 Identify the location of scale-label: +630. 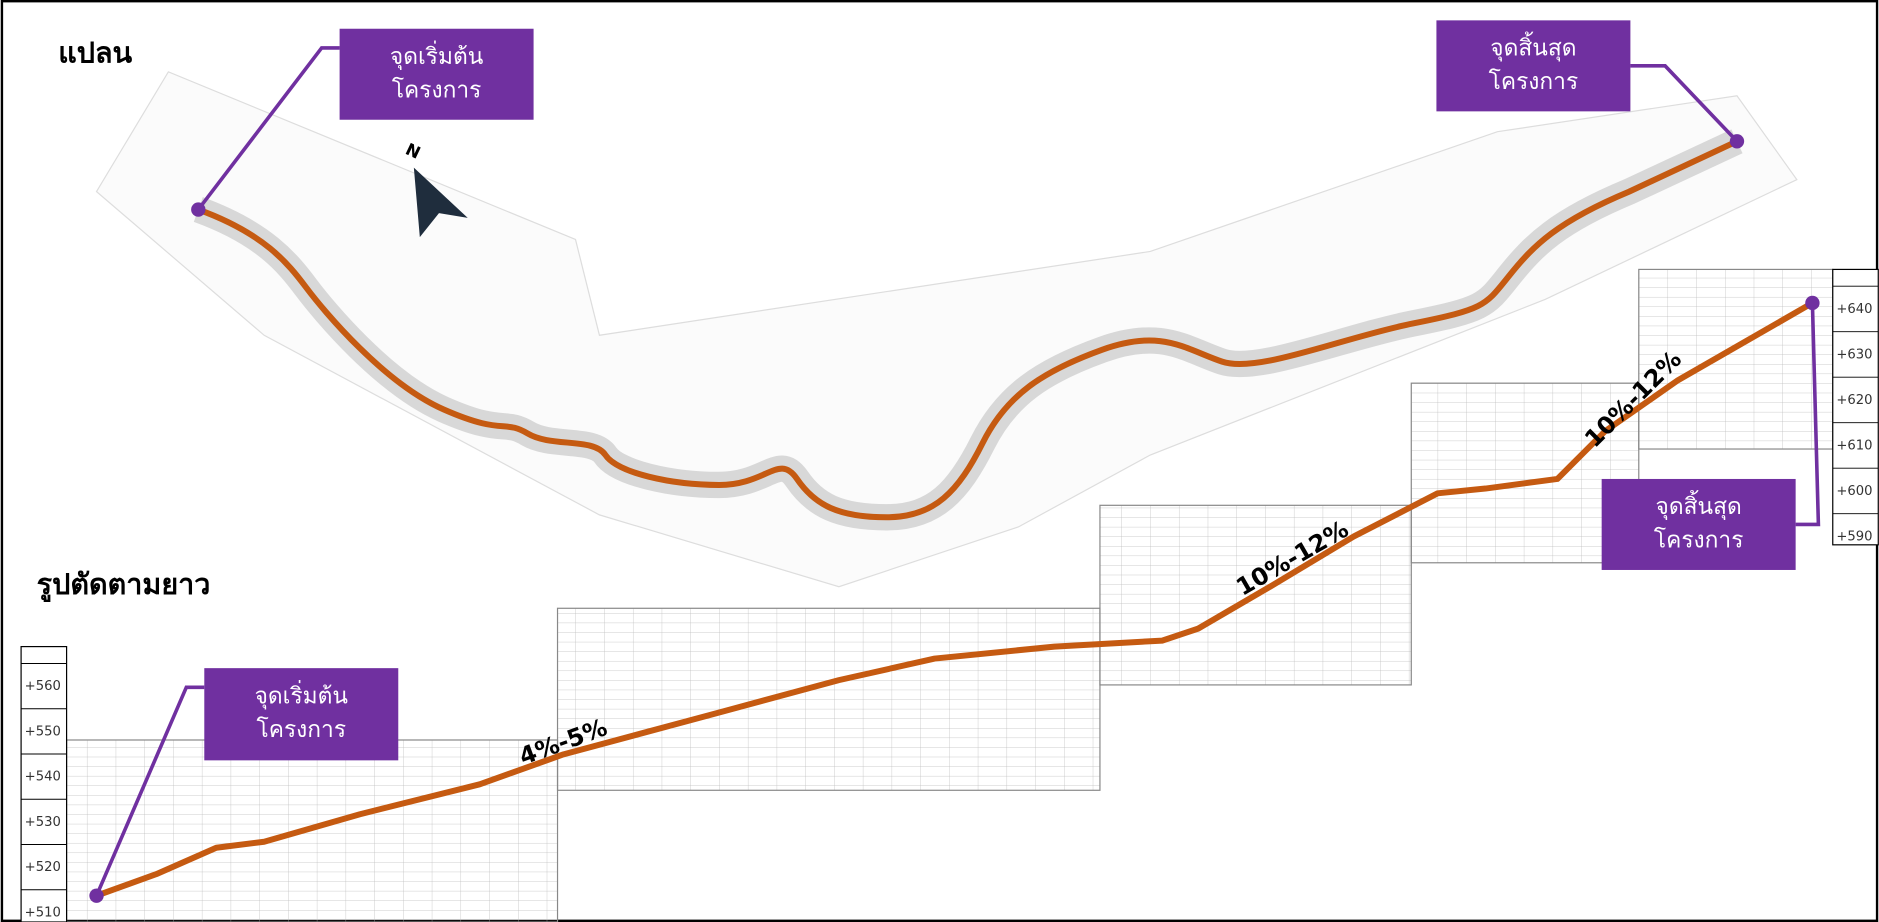
(1854, 354).